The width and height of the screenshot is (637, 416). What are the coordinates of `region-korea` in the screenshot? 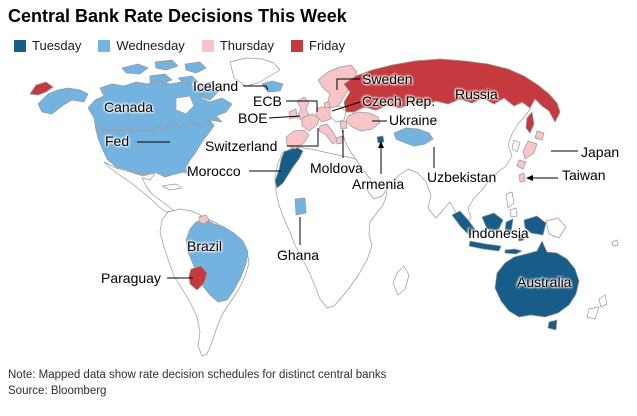 It's located at (516, 146).